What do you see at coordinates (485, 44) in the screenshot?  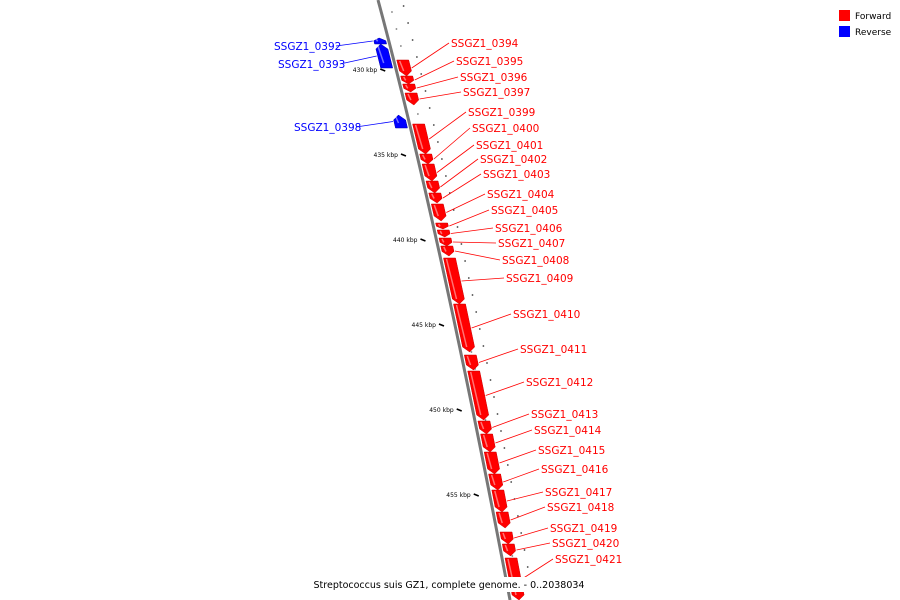 I see `gene-label: SSGZ1_0394` at bounding box center [485, 44].